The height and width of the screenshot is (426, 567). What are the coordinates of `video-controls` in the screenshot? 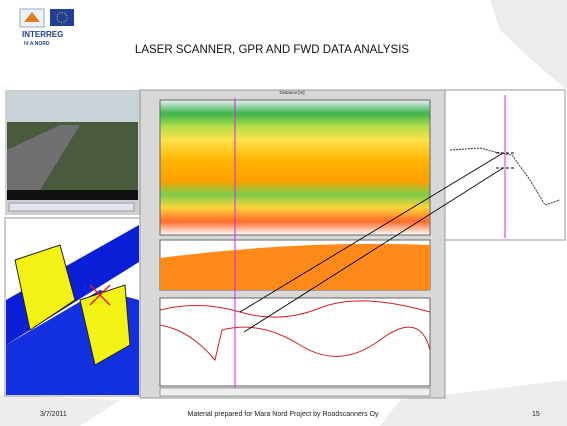 It's located at (71, 207).